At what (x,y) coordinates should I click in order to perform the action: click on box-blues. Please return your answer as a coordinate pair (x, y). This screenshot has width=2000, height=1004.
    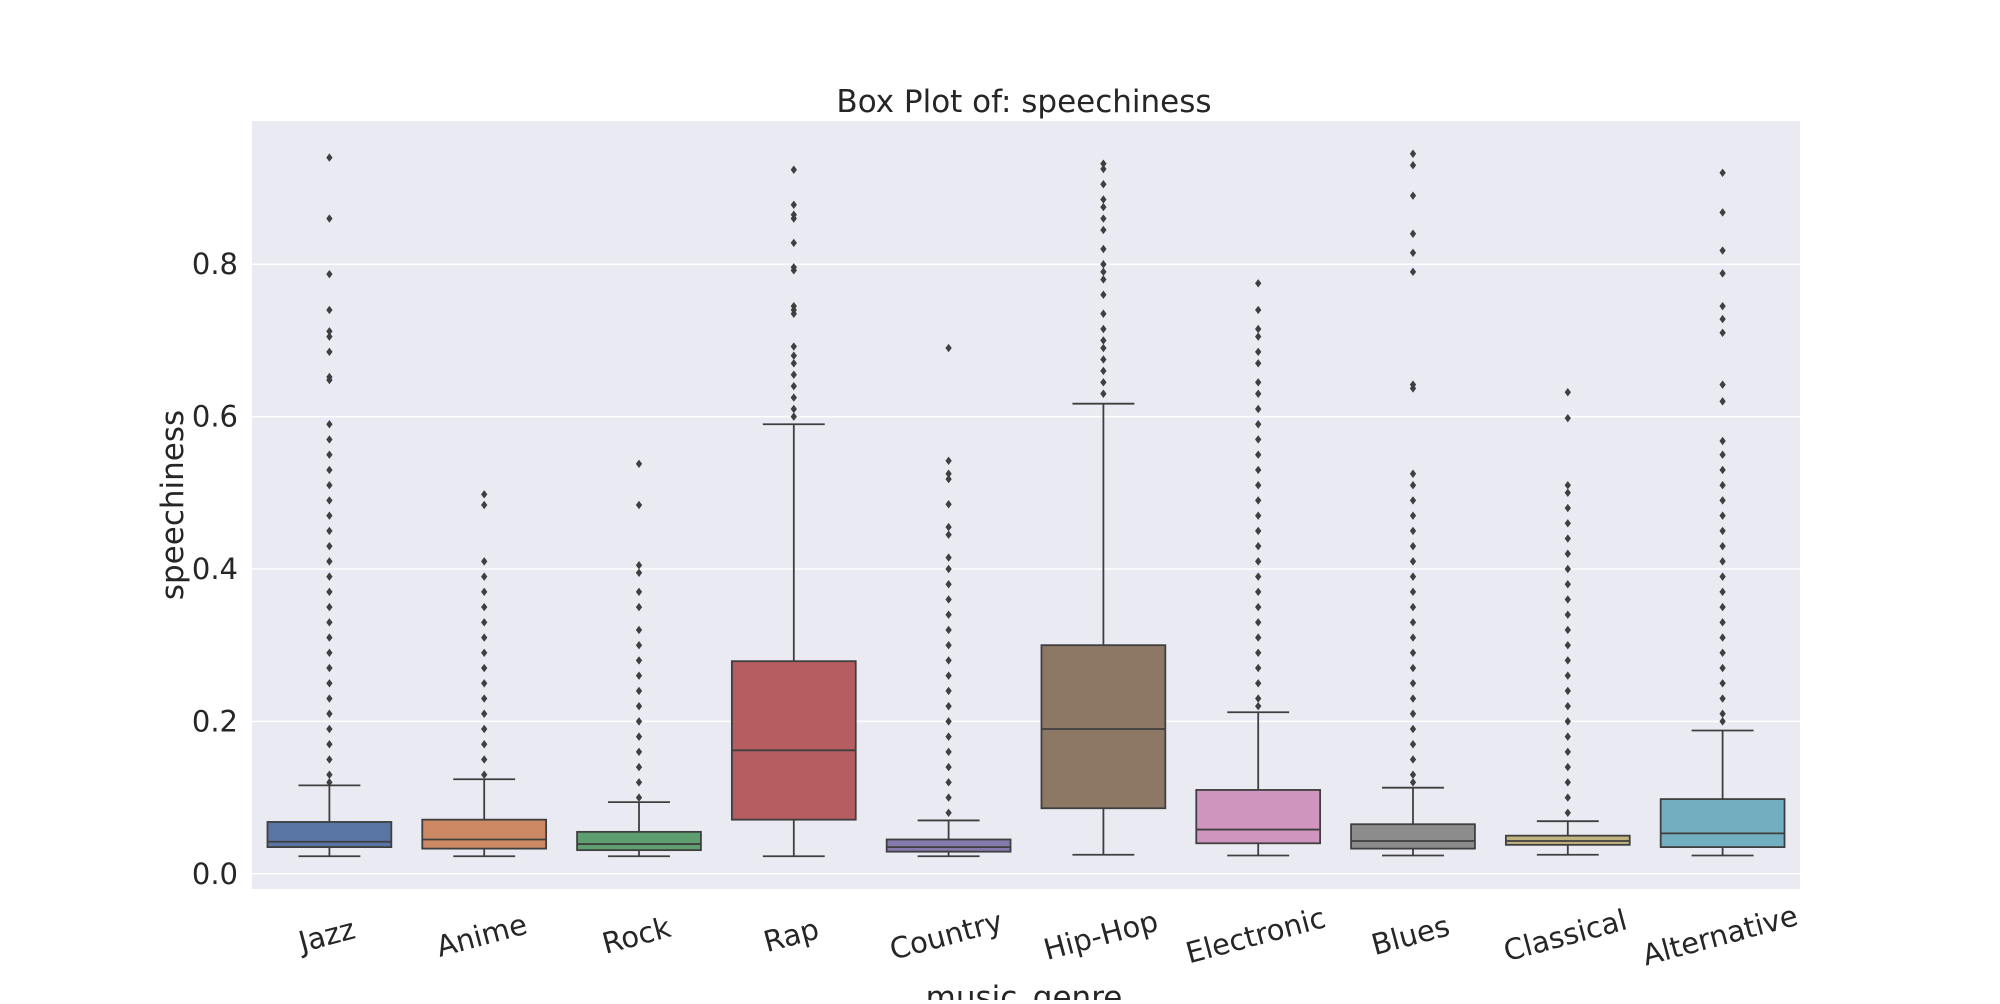
    Looking at the image, I should click on (1413, 503).